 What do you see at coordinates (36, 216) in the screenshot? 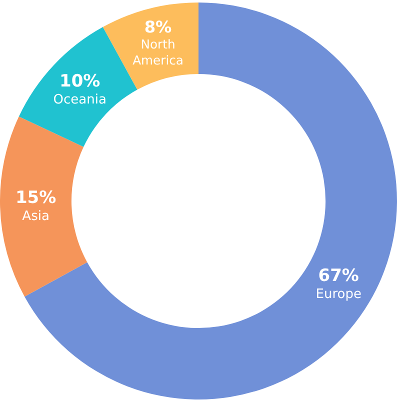
I see `slice-label: Asia` at bounding box center [36, 216].